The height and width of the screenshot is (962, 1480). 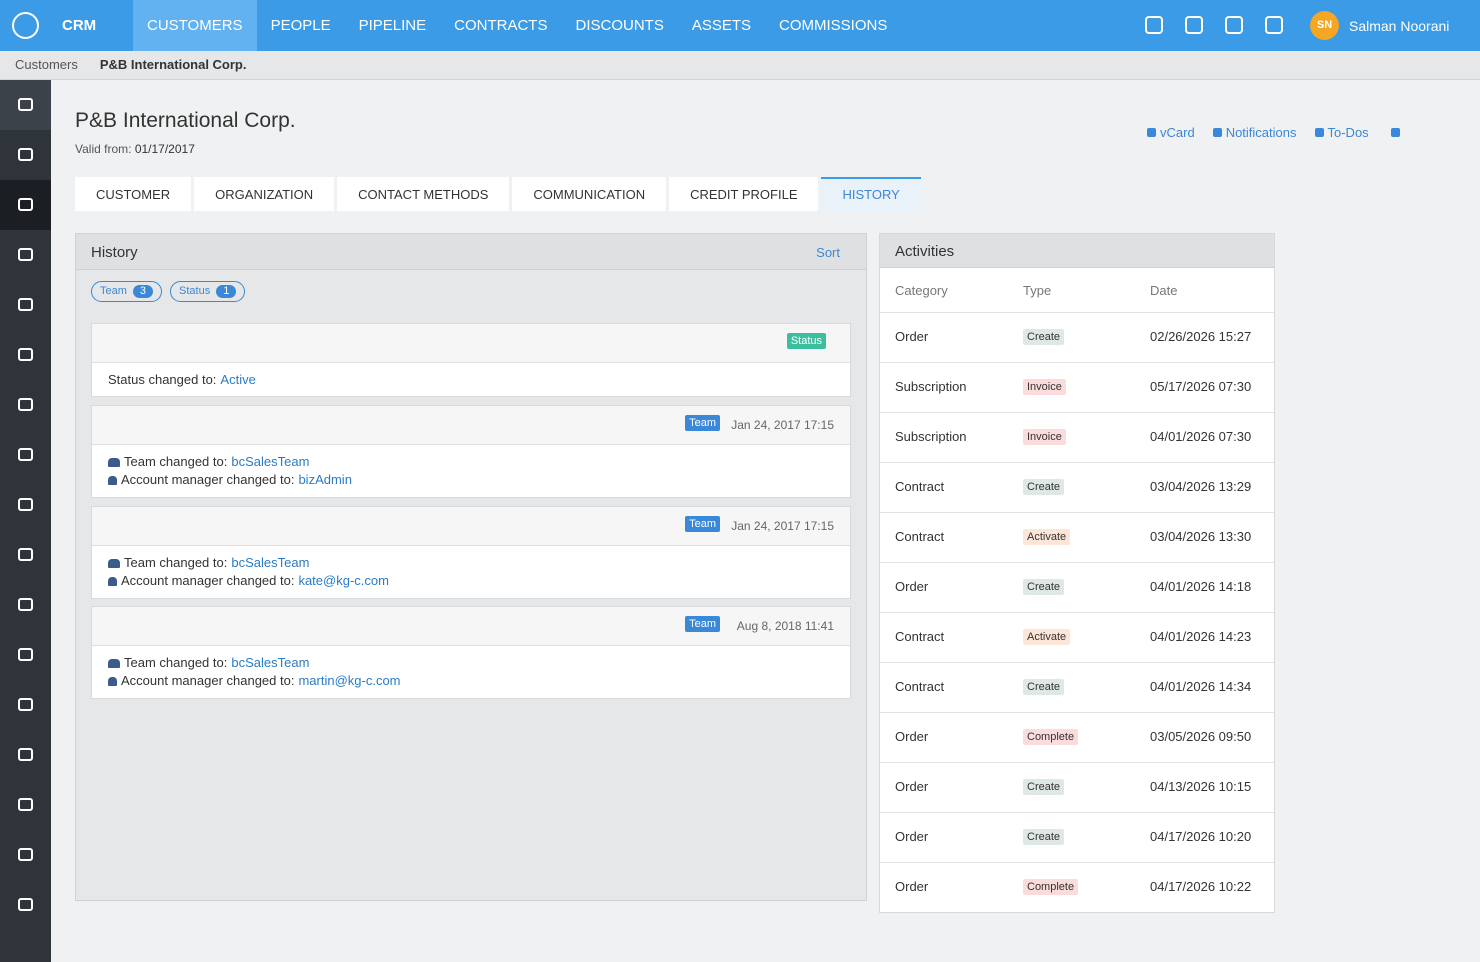 I want to click on nav-item: PIPELINE, so click(x=392, y=25).